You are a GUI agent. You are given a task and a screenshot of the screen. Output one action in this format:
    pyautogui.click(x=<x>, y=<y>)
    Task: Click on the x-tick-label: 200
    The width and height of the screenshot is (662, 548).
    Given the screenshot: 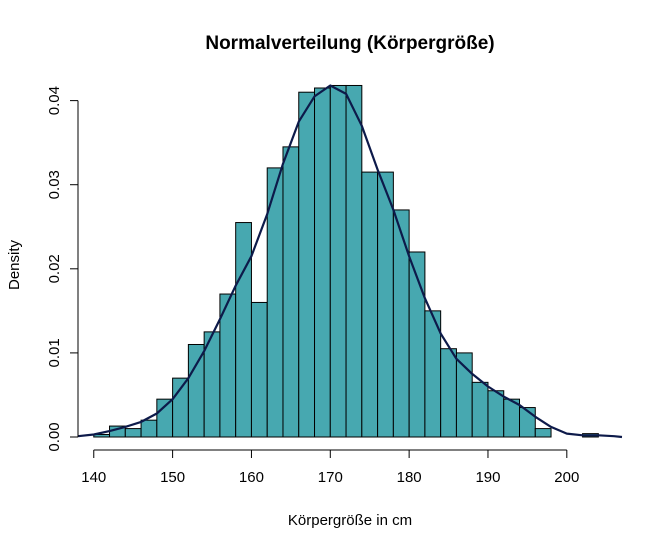 What is the action you would take?
    pyautogui.click(x=566, y=477)
    